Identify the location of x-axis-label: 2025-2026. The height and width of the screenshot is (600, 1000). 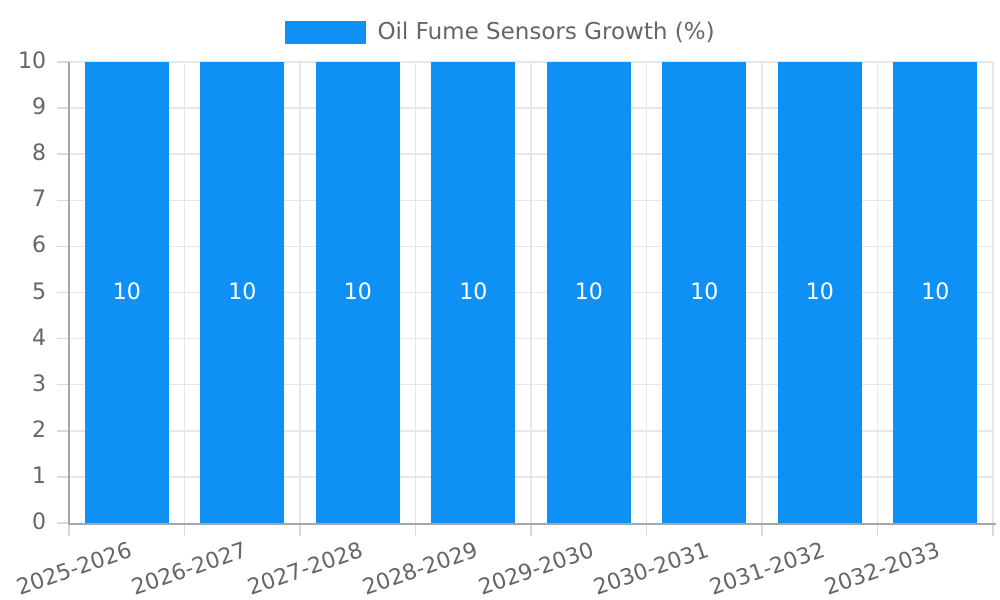
(74, 569).